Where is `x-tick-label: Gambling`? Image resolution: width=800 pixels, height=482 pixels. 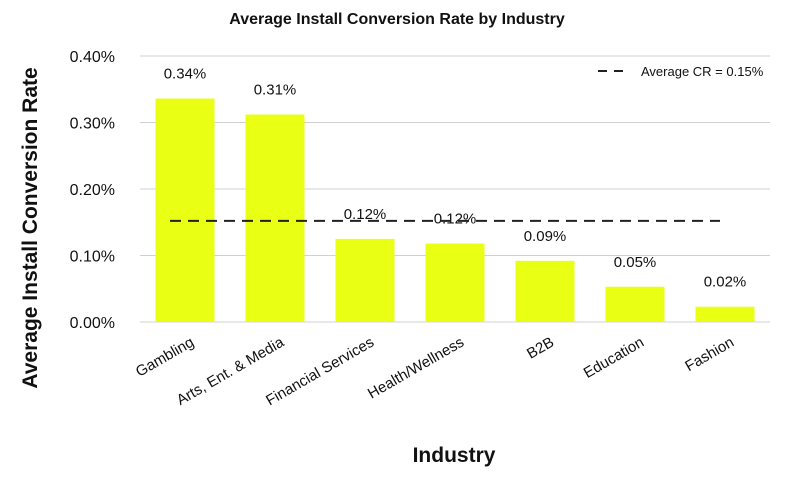 x-tick-label: Gambling is located at coordinates (165, 357).